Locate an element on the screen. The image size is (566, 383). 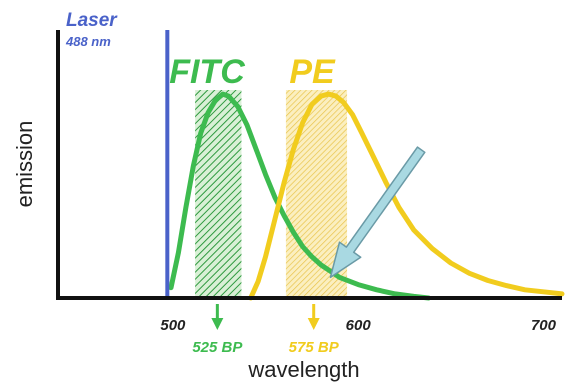
laser-label: Laser is located at coordinates (92, 20).